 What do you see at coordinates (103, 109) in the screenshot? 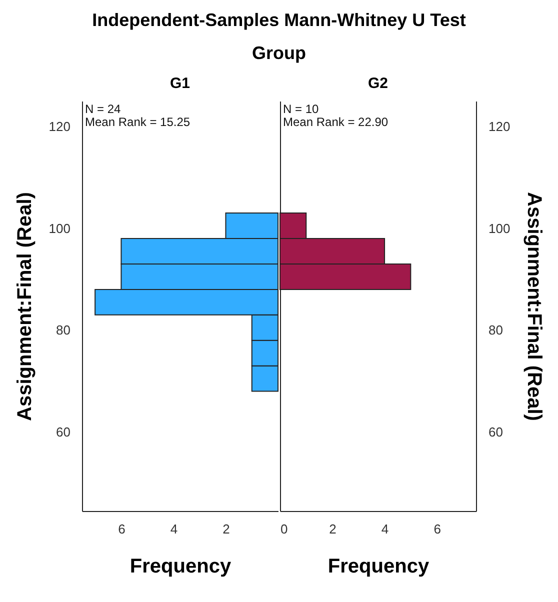
I see `annotation: N = 24` at bounding box center [103, 109].